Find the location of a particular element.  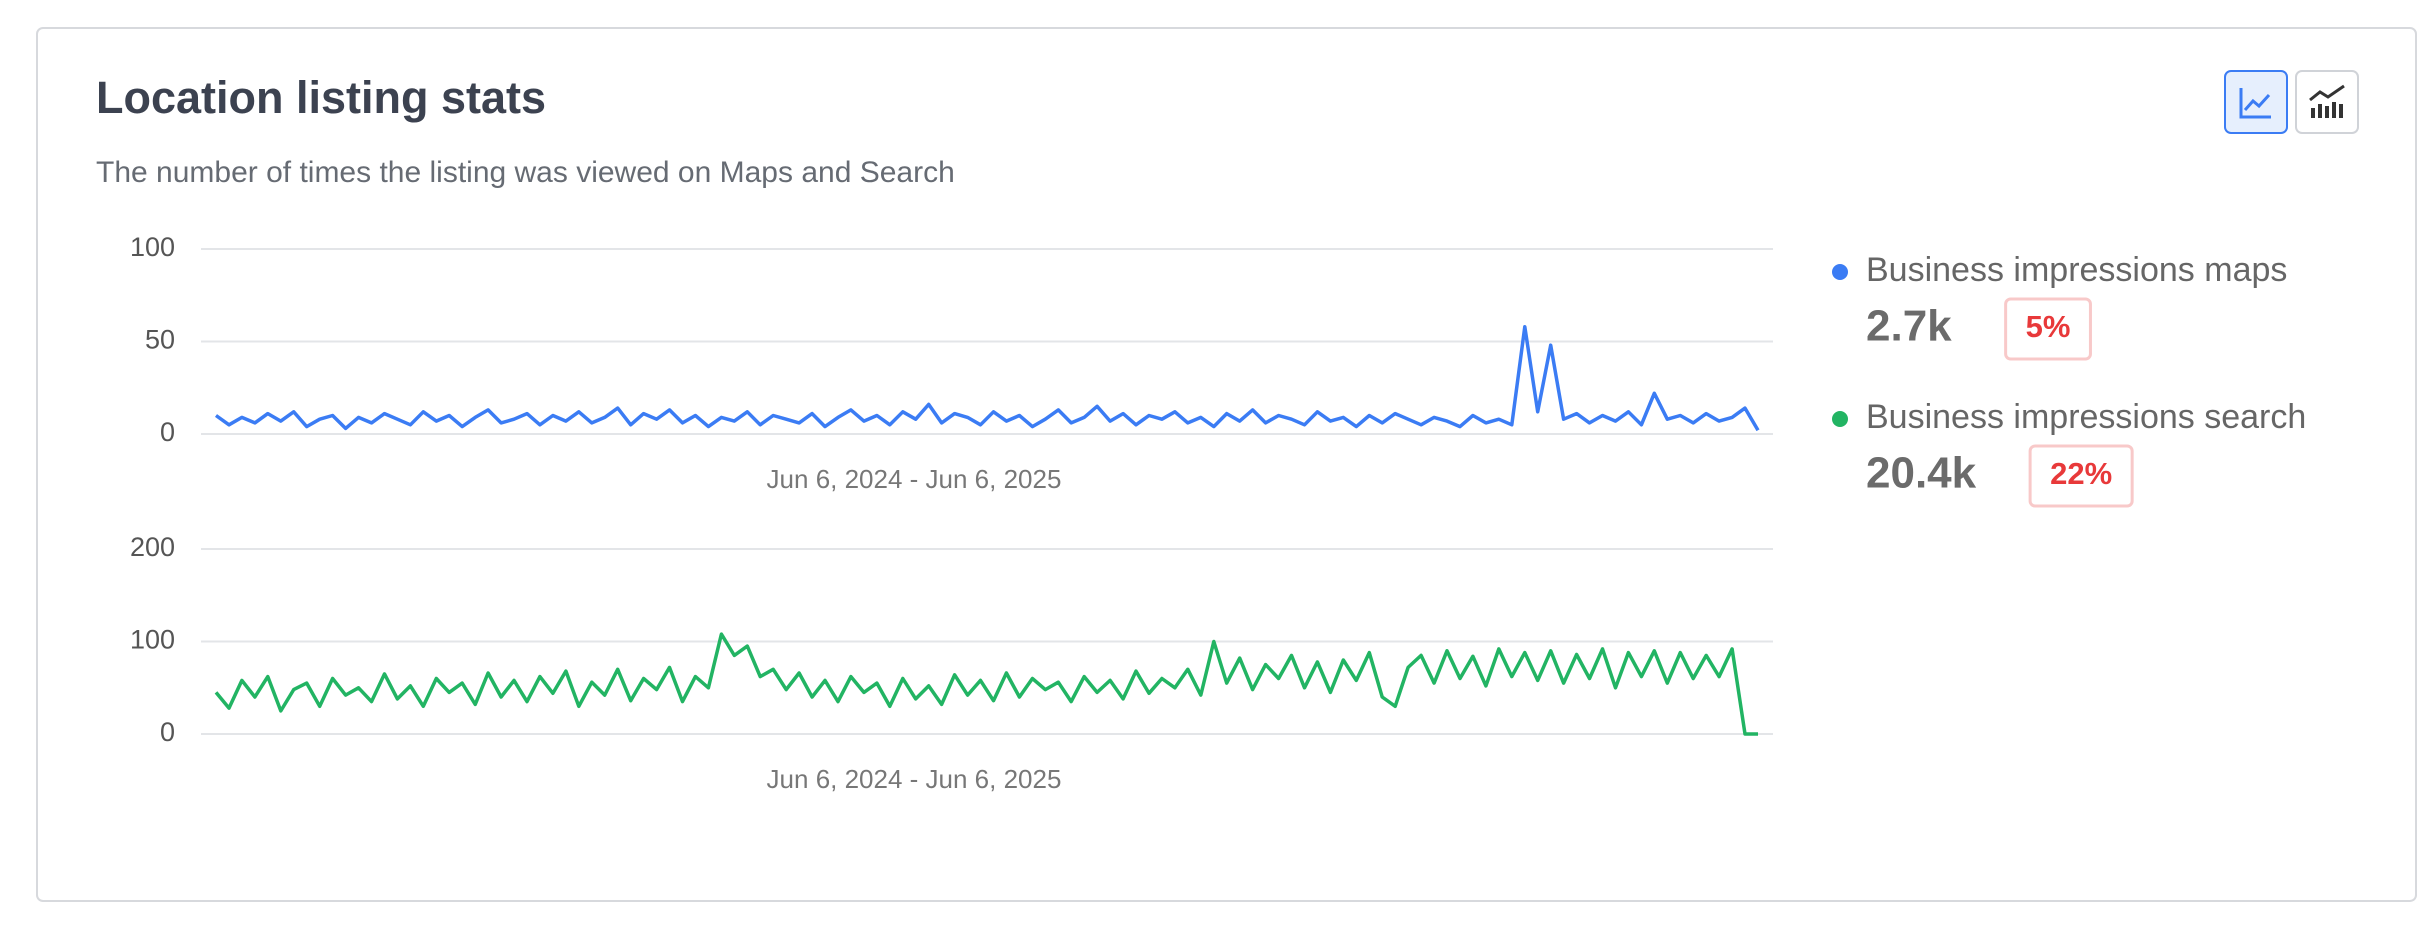

change-badge: 22% is located at coordinates (2081, 476).